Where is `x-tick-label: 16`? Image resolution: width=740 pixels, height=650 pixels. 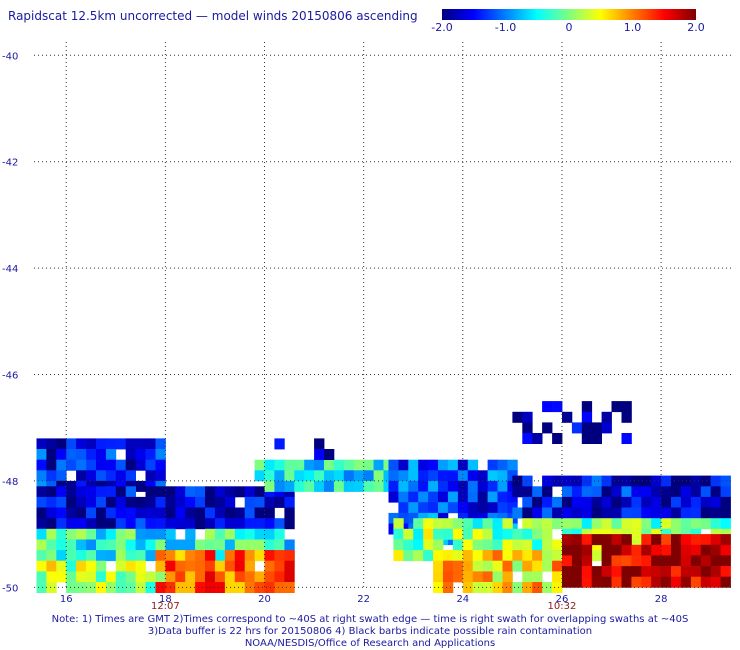 x-tick-label: 16 is located at coordinates (66, 599).